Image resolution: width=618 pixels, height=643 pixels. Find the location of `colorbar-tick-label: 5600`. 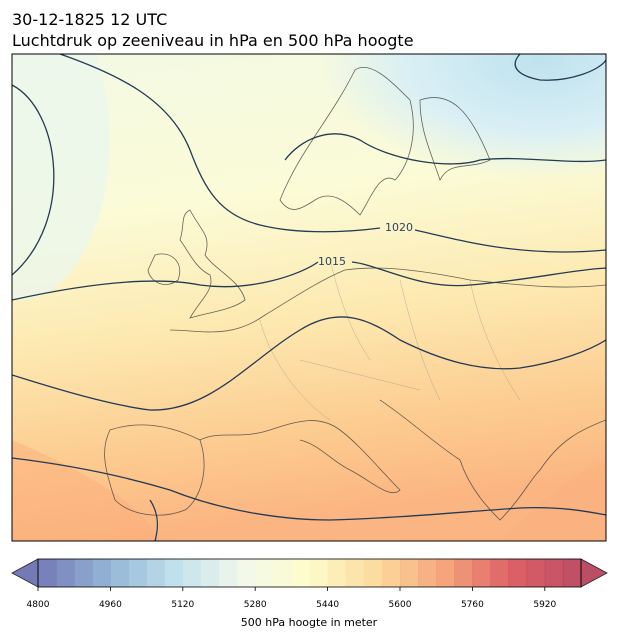

colorbar-tick-label: 5600 is located at coordinates (400, 605).